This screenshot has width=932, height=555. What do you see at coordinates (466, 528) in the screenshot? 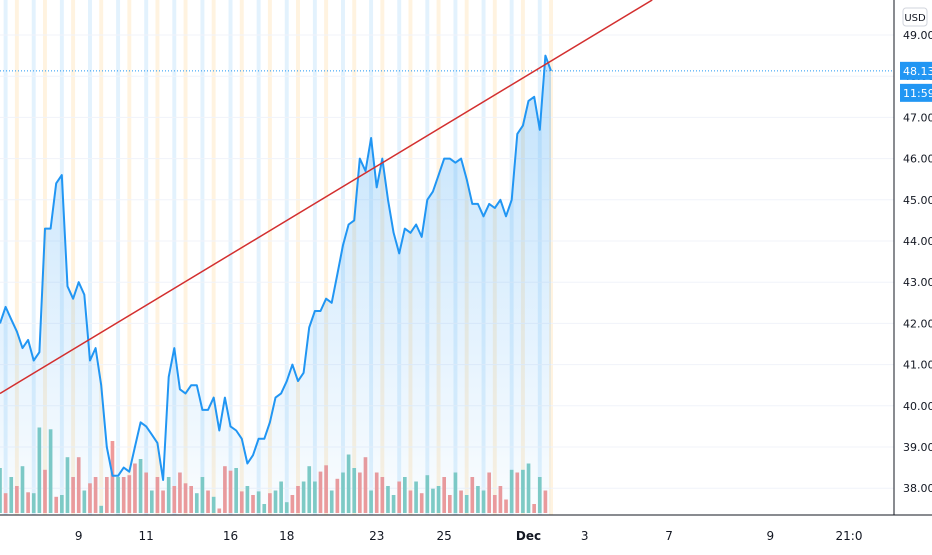
I see `x-axis: 9 11 16 18 23 25 Dec 3 7 9 21:0` at bounding box center [466, 528].